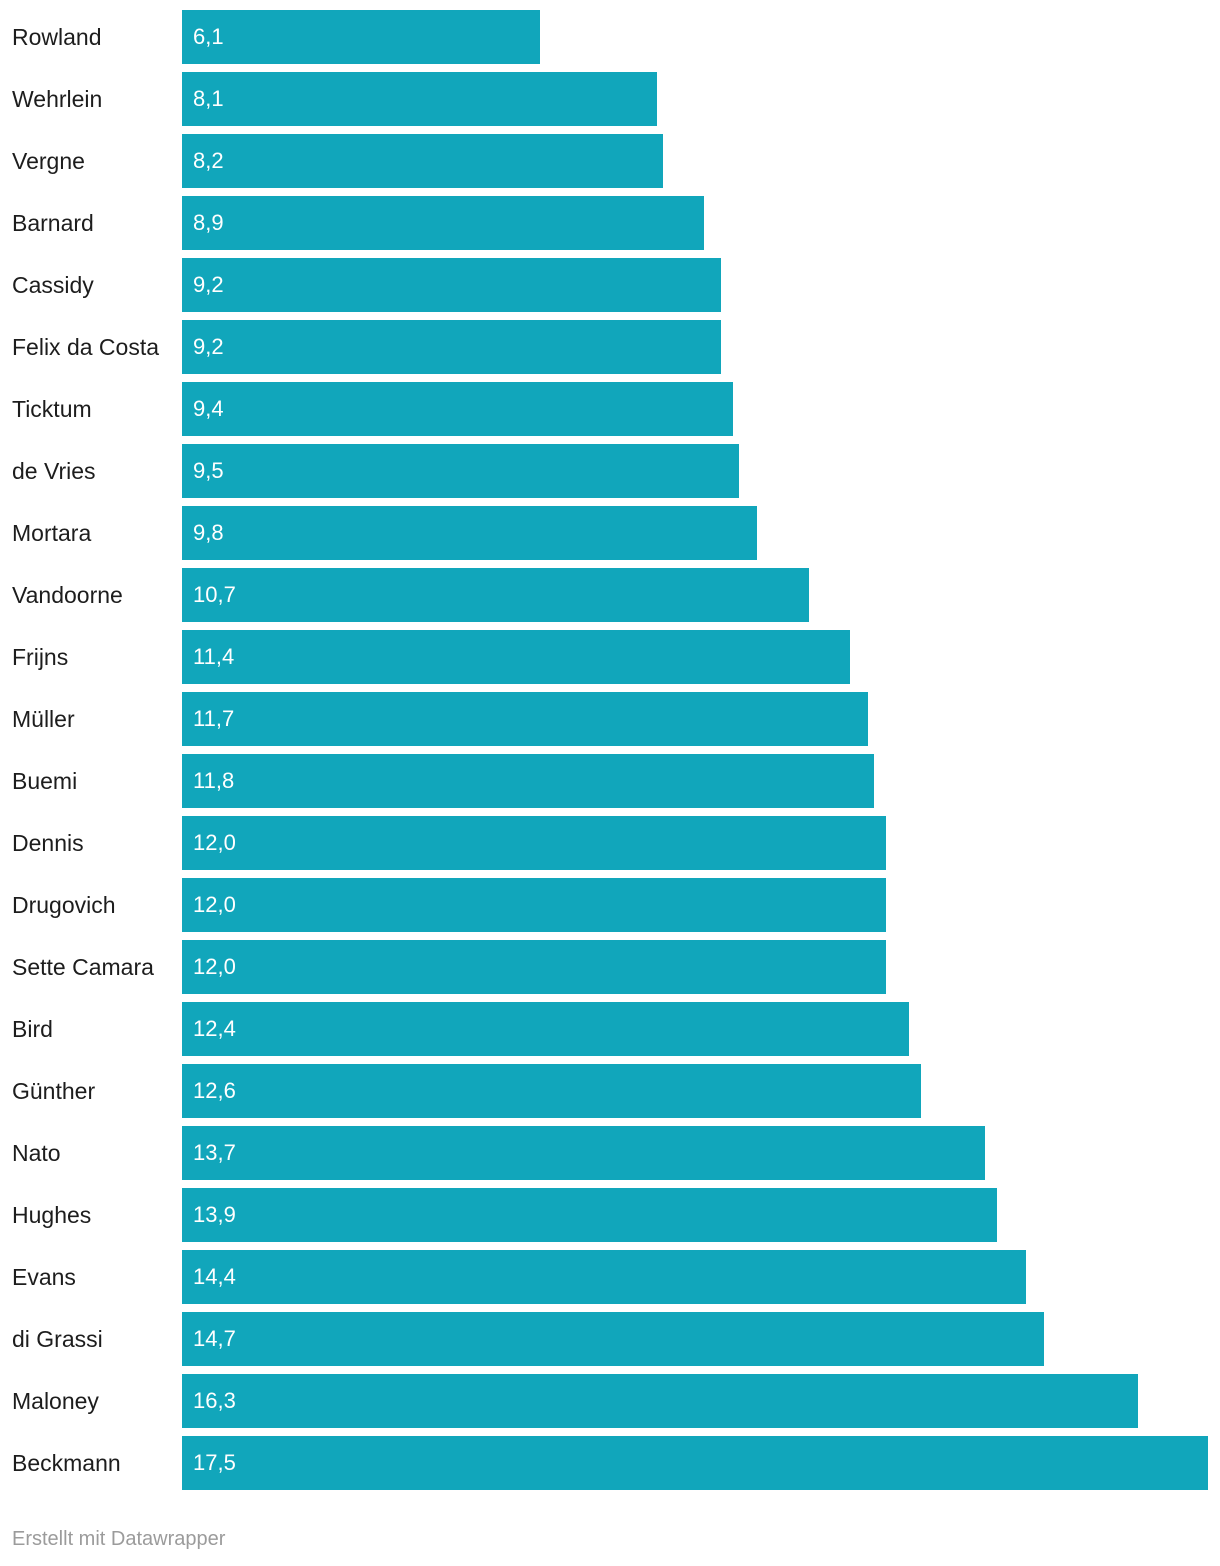 Image resolution: width=1220 pixels, height=1566 pixels. Describe the element at coordinates (36, 1153) in the screenshot. I see `category-label: Nato` at that location.